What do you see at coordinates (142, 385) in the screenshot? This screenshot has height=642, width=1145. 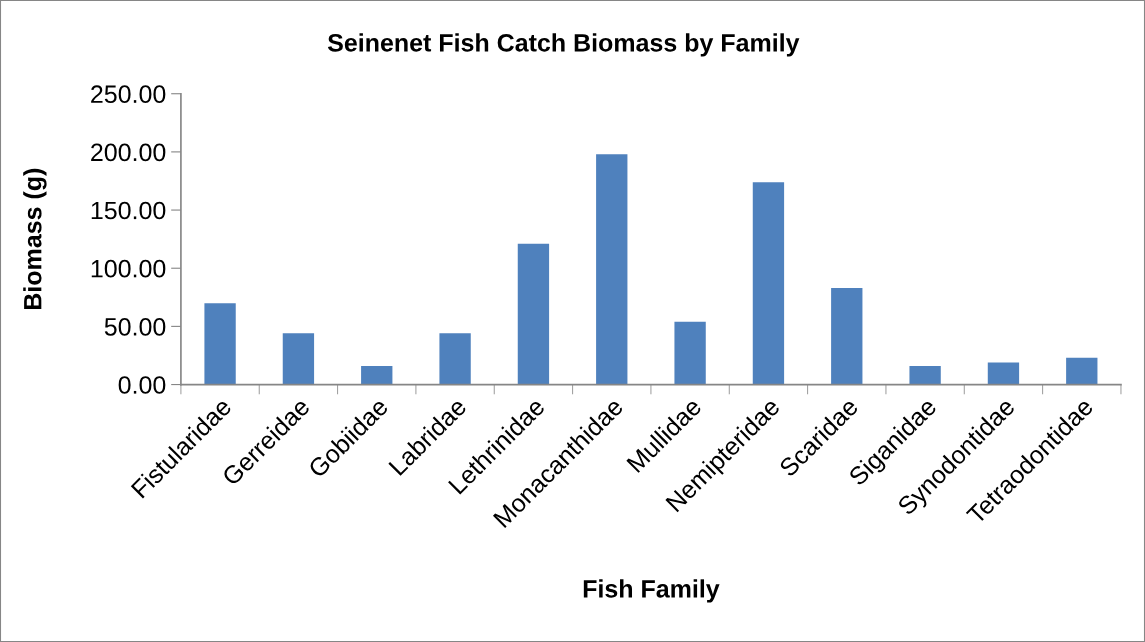 I see `y-tick-label: 0.00` at bounding box center [142, 385].